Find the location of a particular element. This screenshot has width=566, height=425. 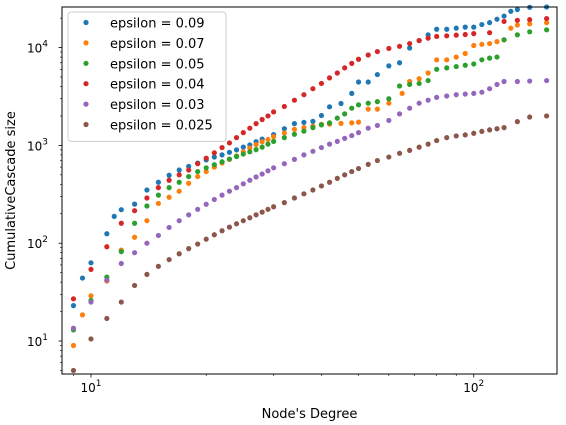

legend-label: epsilon = 0.09 is located at coordinates (157, 24).